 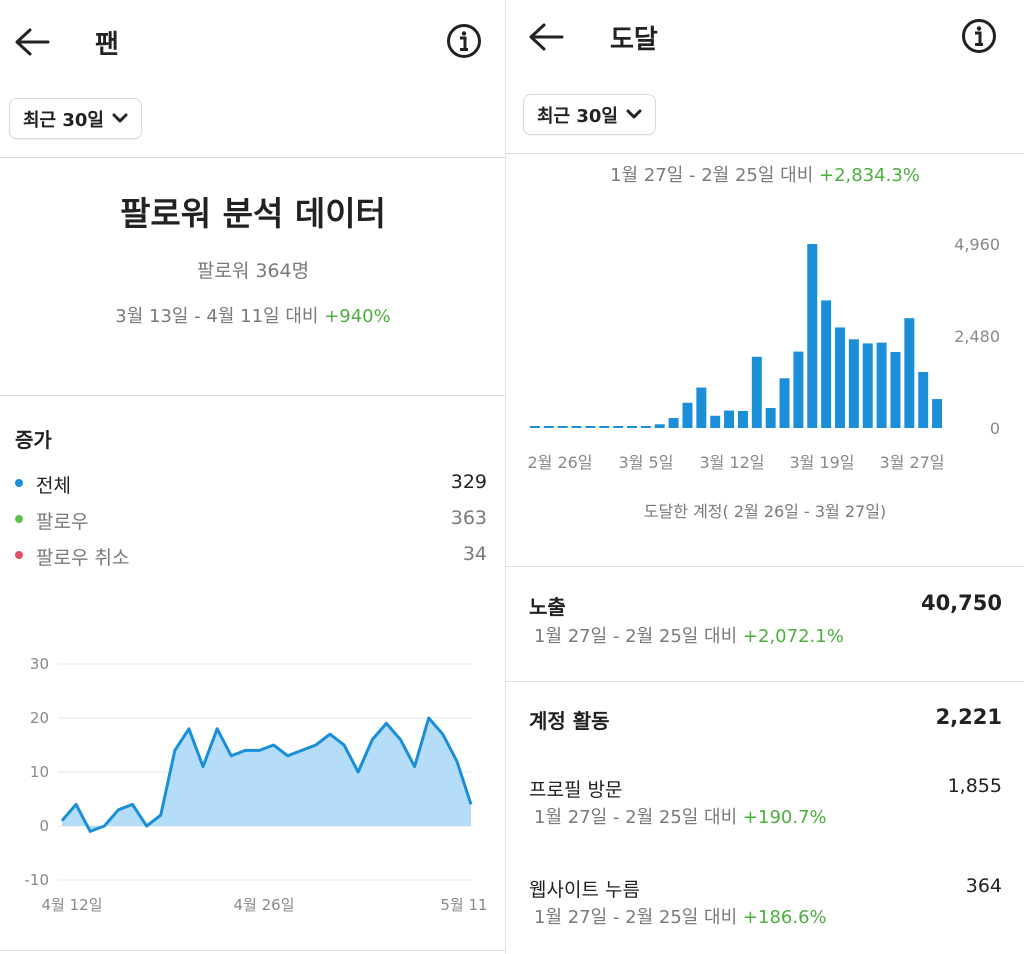 What do you see at coordinates (784, 917) in the screenshot?
I see `compare-change: +186.6%` at bounding box center [784, 917].